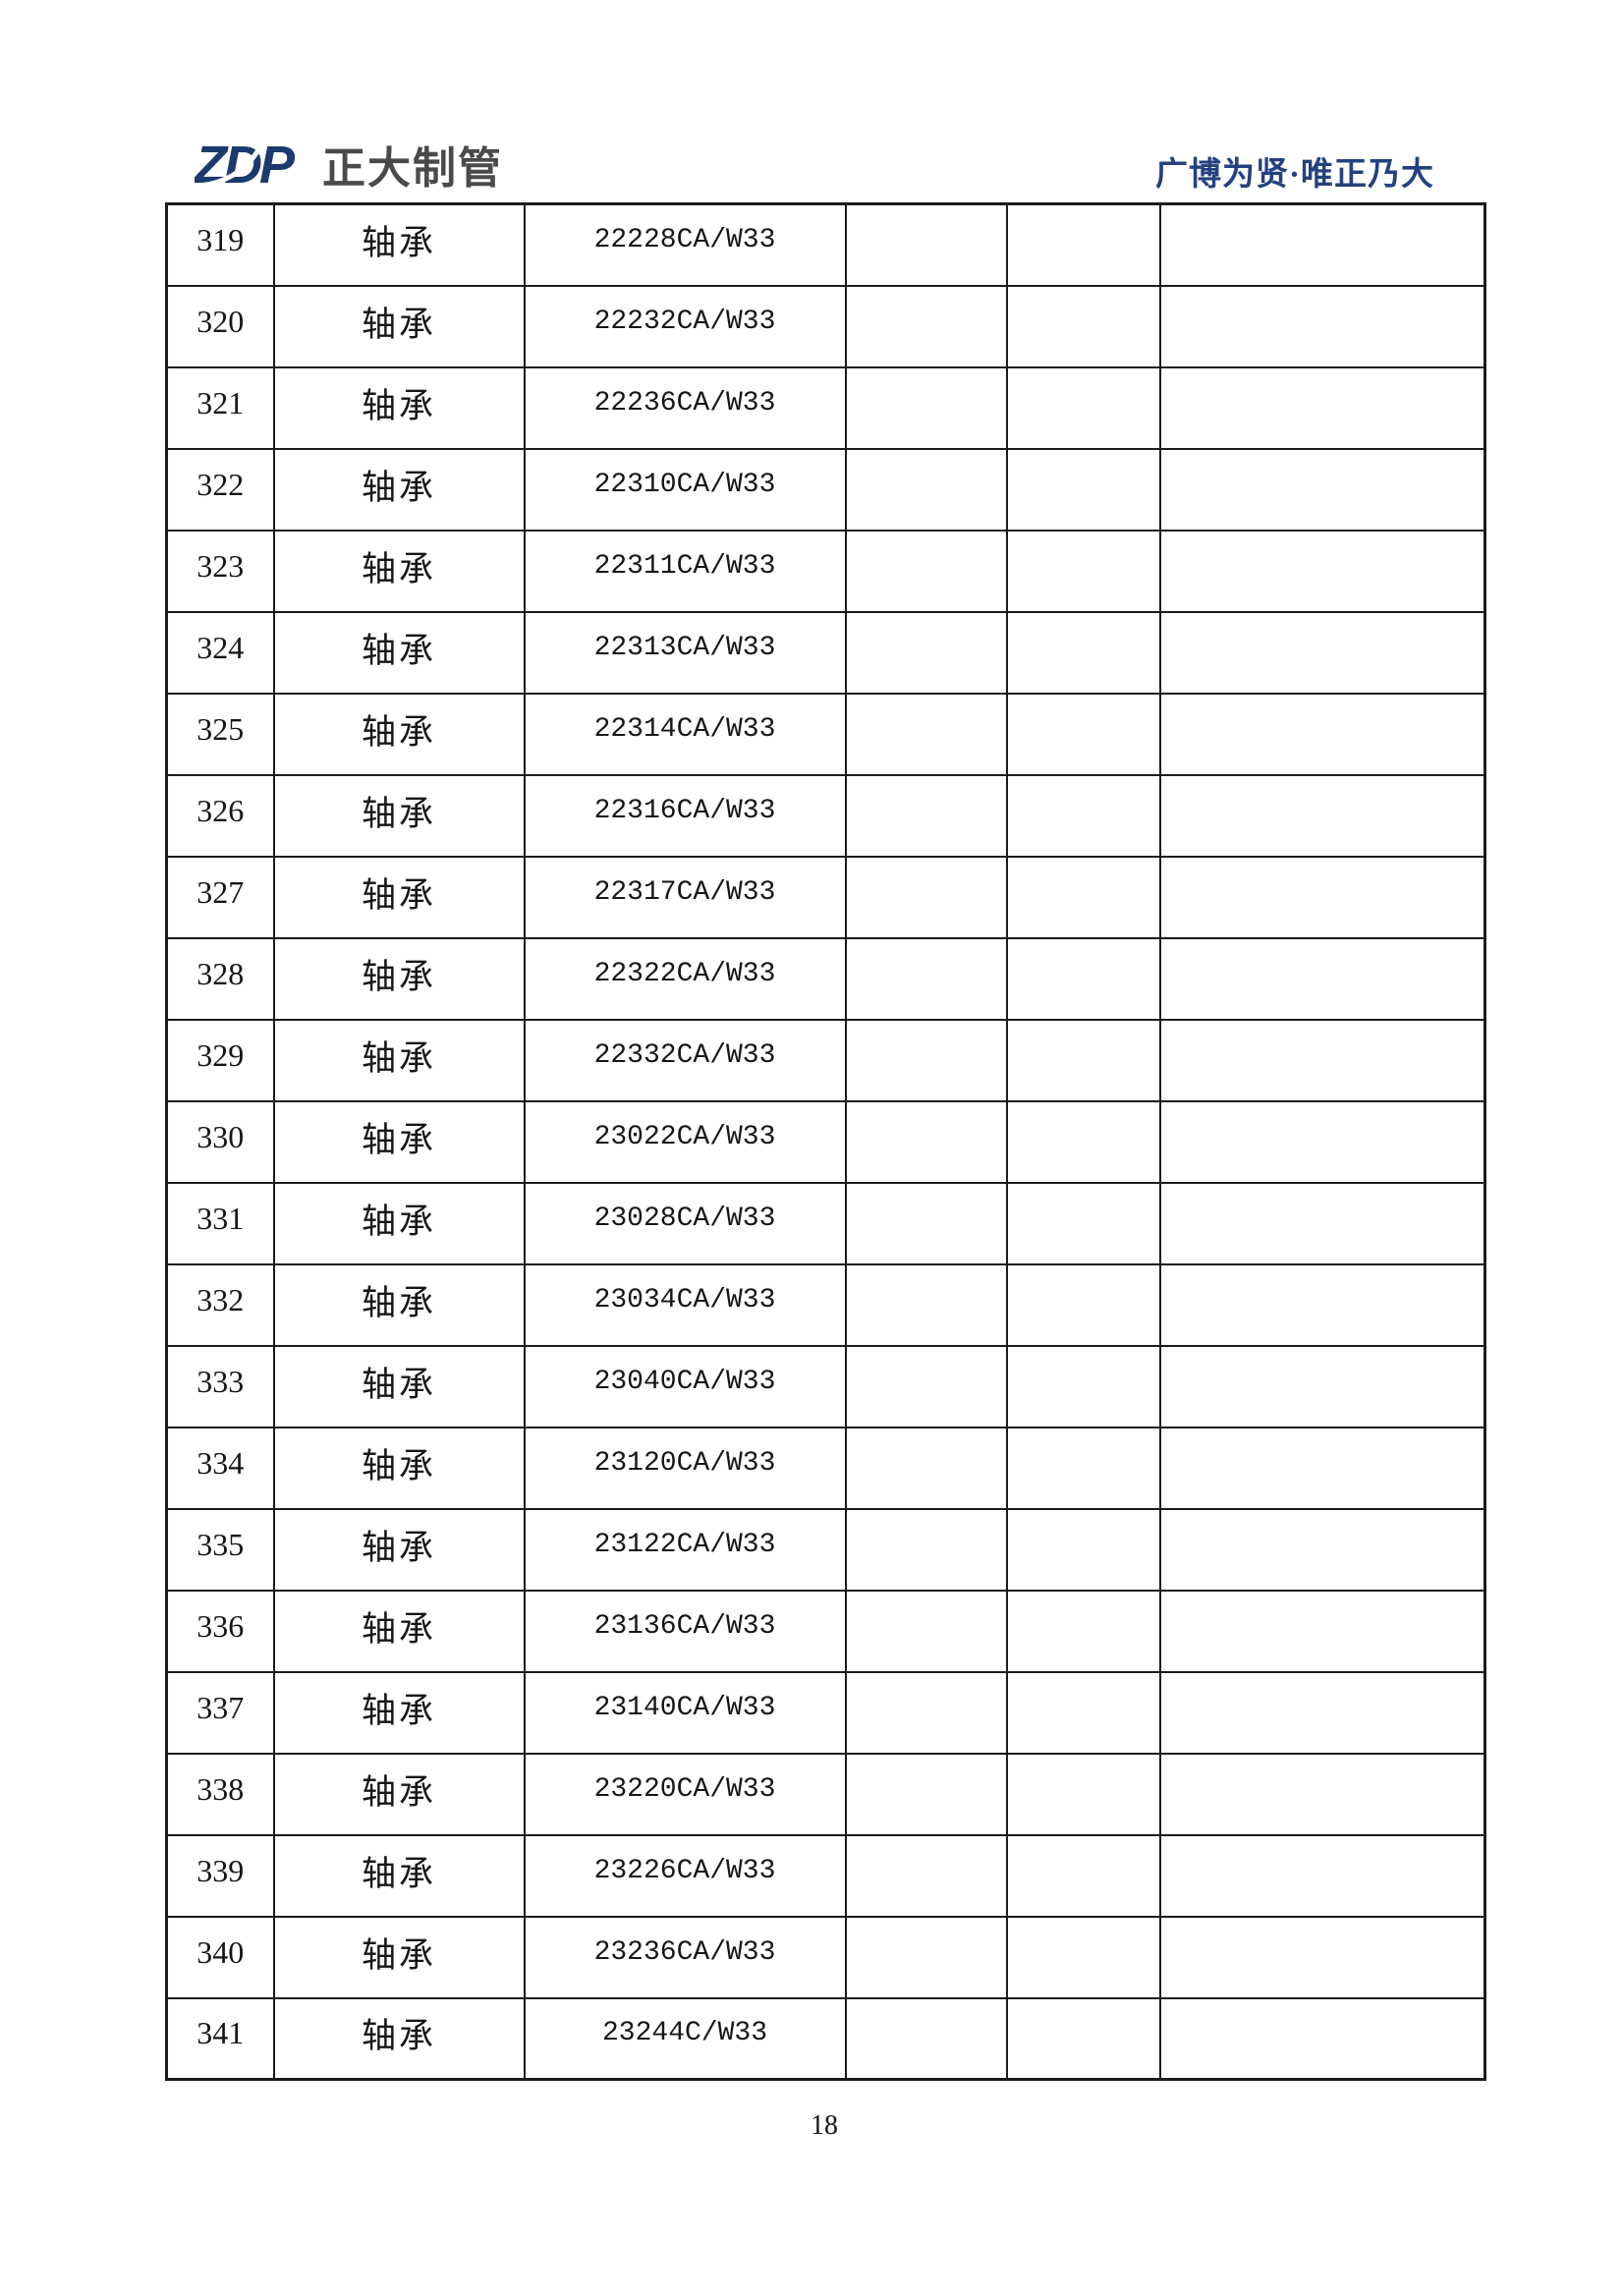 The image size is (1623, 2296). I want to click on logo-graphic: ZDP 正大制管, so click(348, 165).